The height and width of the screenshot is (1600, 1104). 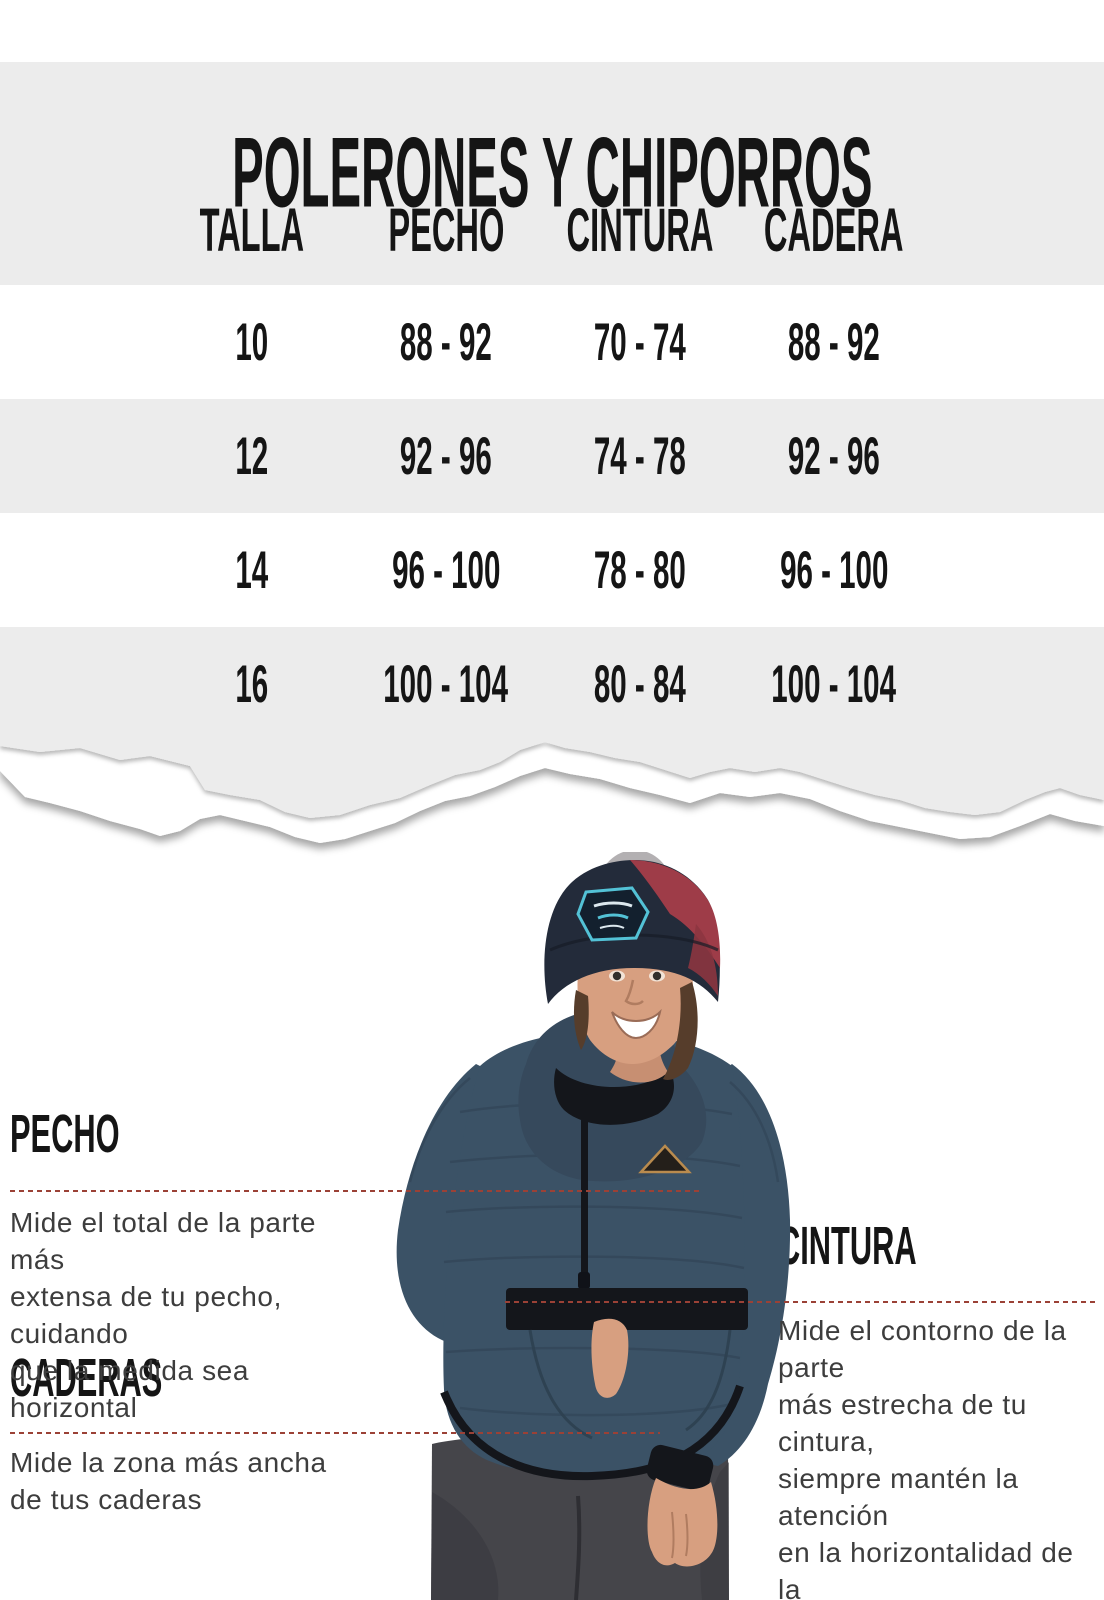 I want to click on zipper-icon, so click(x=584, y=1185).